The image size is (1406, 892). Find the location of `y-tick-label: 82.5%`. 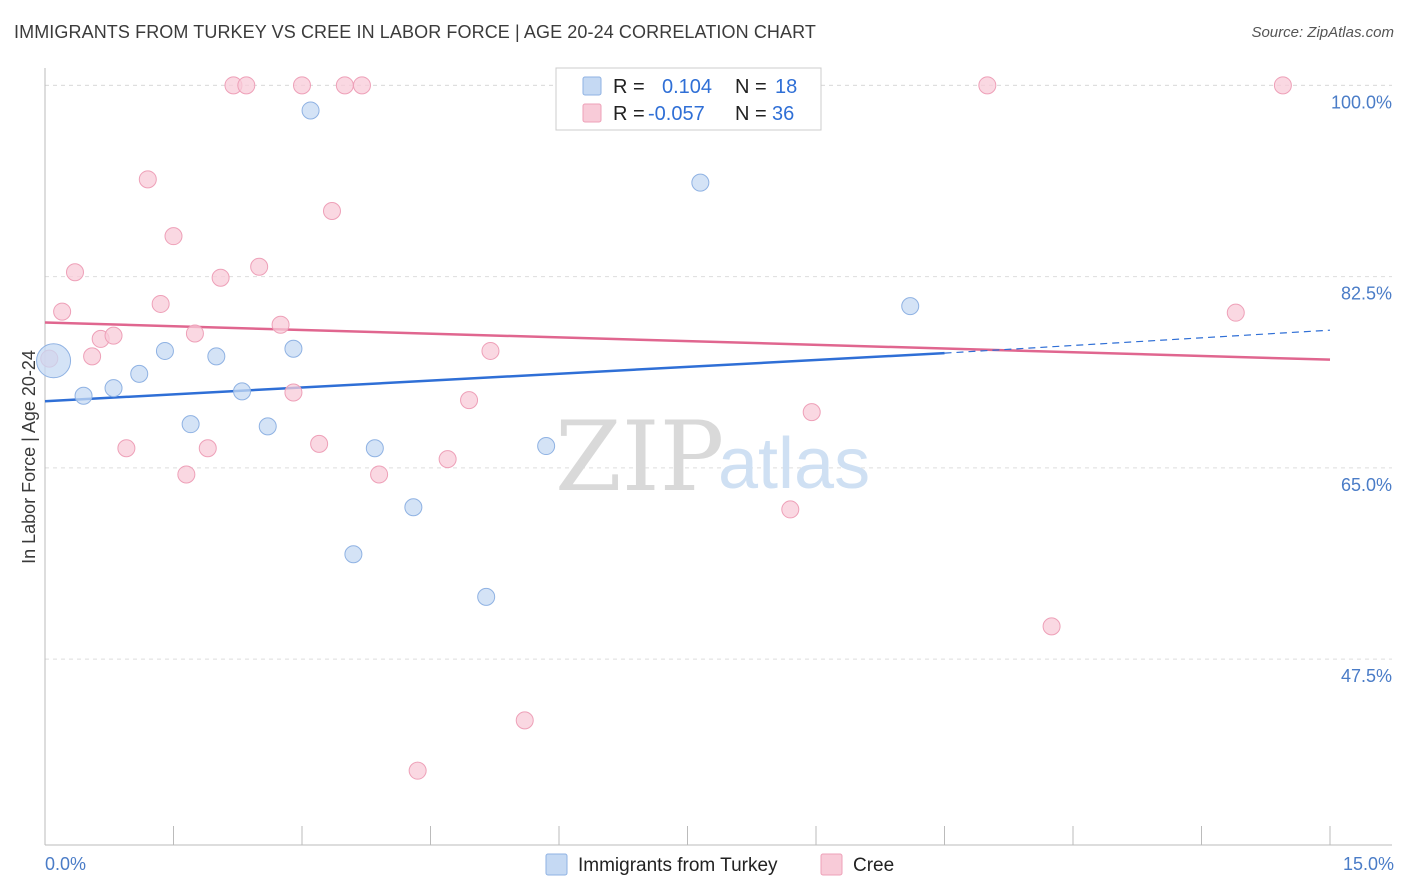

y-tick-label: 82.5% is located at coordinates (1366, 294).